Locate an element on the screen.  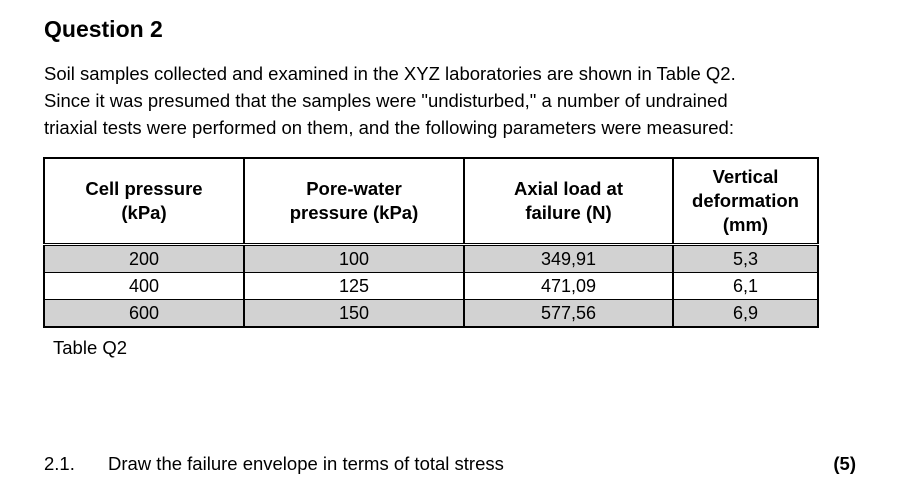
table-row: 400 125 471,09 6,1 is located at coordinates (431, 286).